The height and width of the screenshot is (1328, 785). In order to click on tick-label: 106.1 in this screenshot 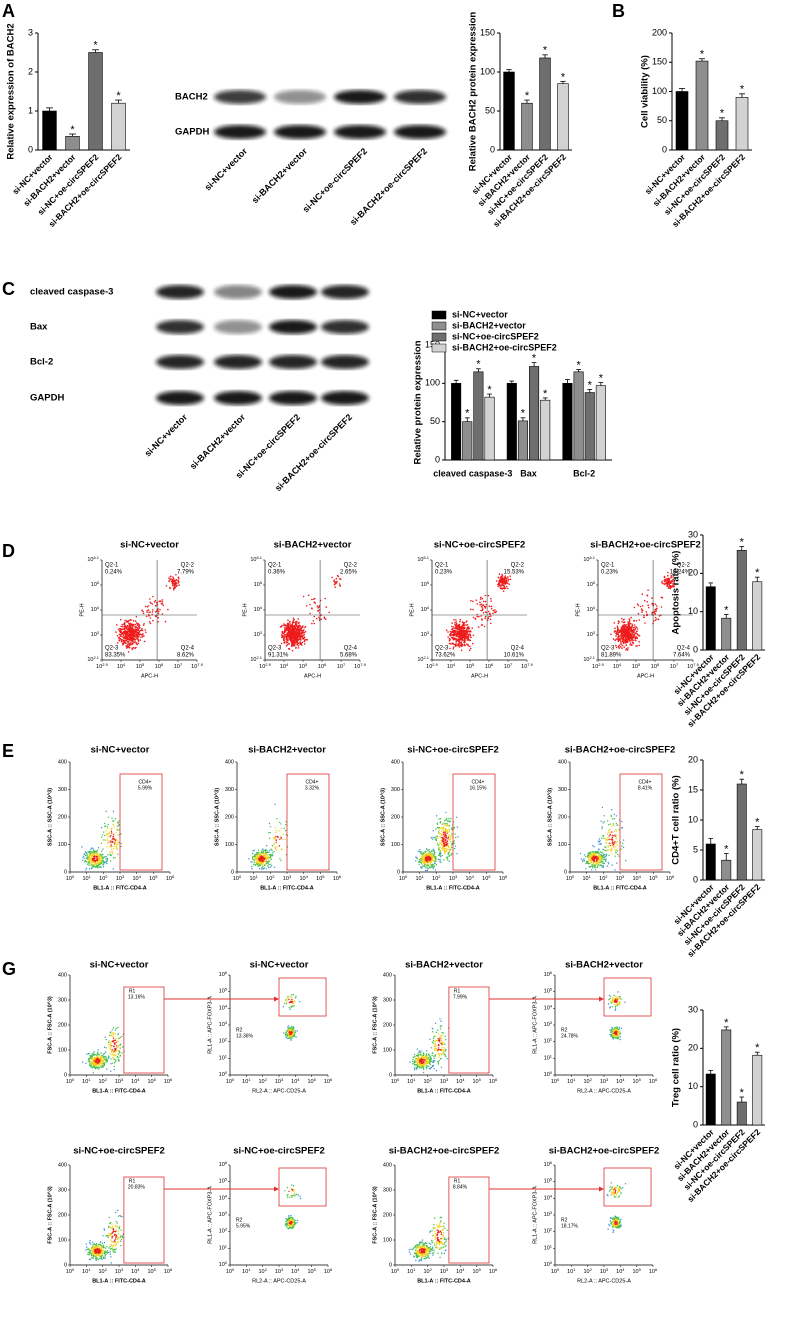, I will do `click(423, 559)`.